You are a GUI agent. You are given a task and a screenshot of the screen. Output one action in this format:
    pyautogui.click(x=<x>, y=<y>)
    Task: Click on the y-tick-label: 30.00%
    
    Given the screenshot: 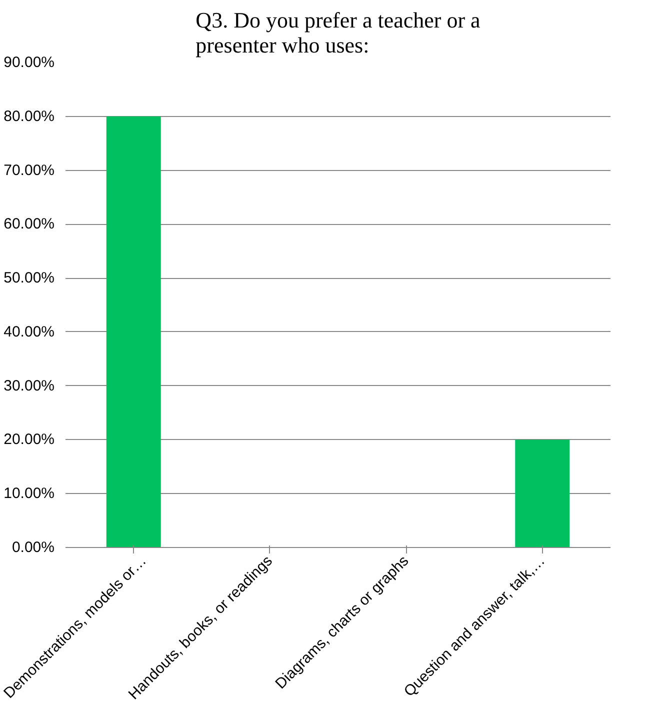 What is the action you would take?
    pyautogui.click(x=29, y=385)
    